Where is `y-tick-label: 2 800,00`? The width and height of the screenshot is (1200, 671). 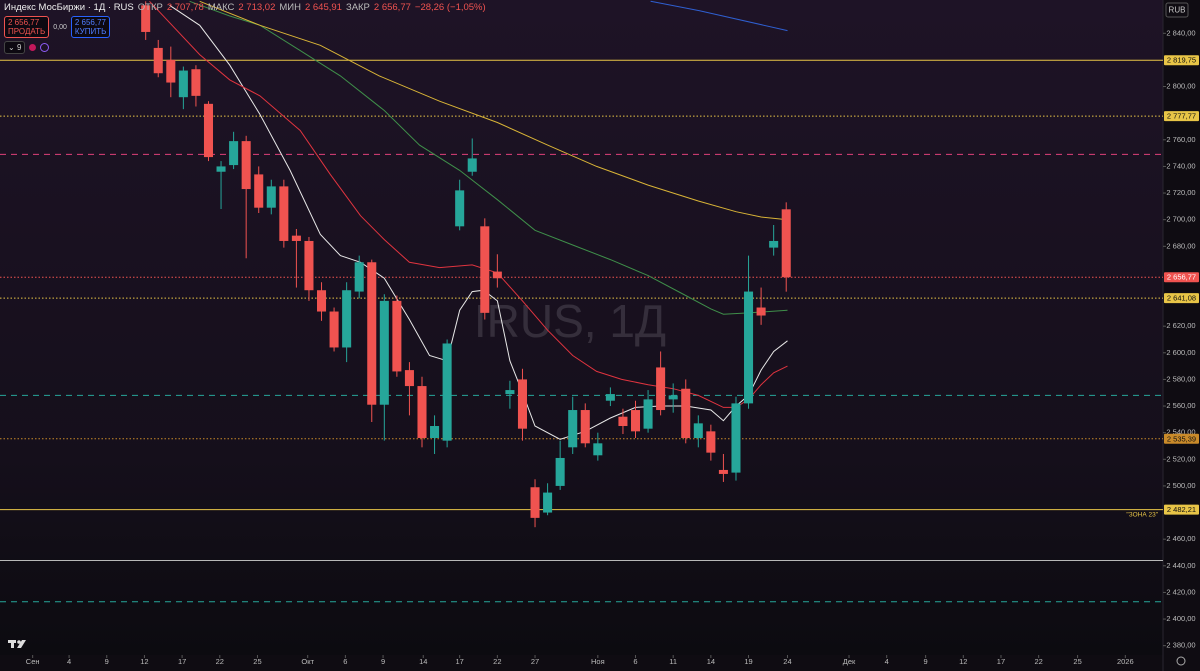
y-tick-label: 2 800,00 is located at coordinates (1180, 86).